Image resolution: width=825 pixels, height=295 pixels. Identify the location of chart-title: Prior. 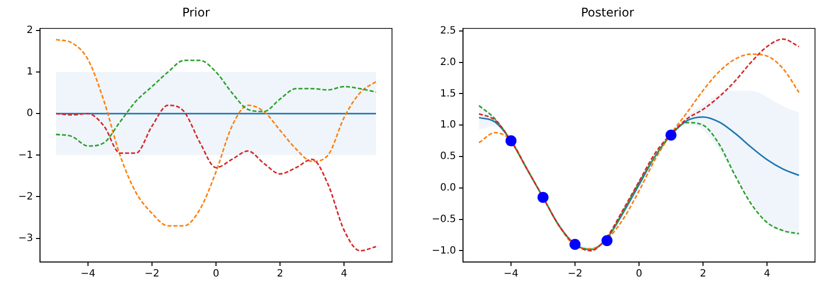
(196, 12).